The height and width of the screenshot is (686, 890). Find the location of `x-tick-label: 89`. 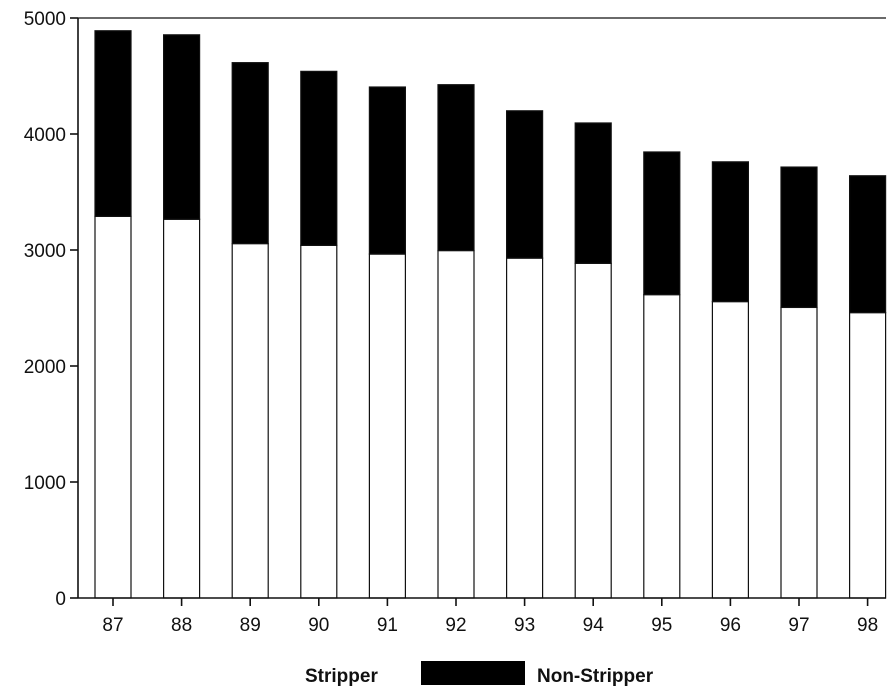

x-tick-label: 89 is located at coordinates (250, 625).